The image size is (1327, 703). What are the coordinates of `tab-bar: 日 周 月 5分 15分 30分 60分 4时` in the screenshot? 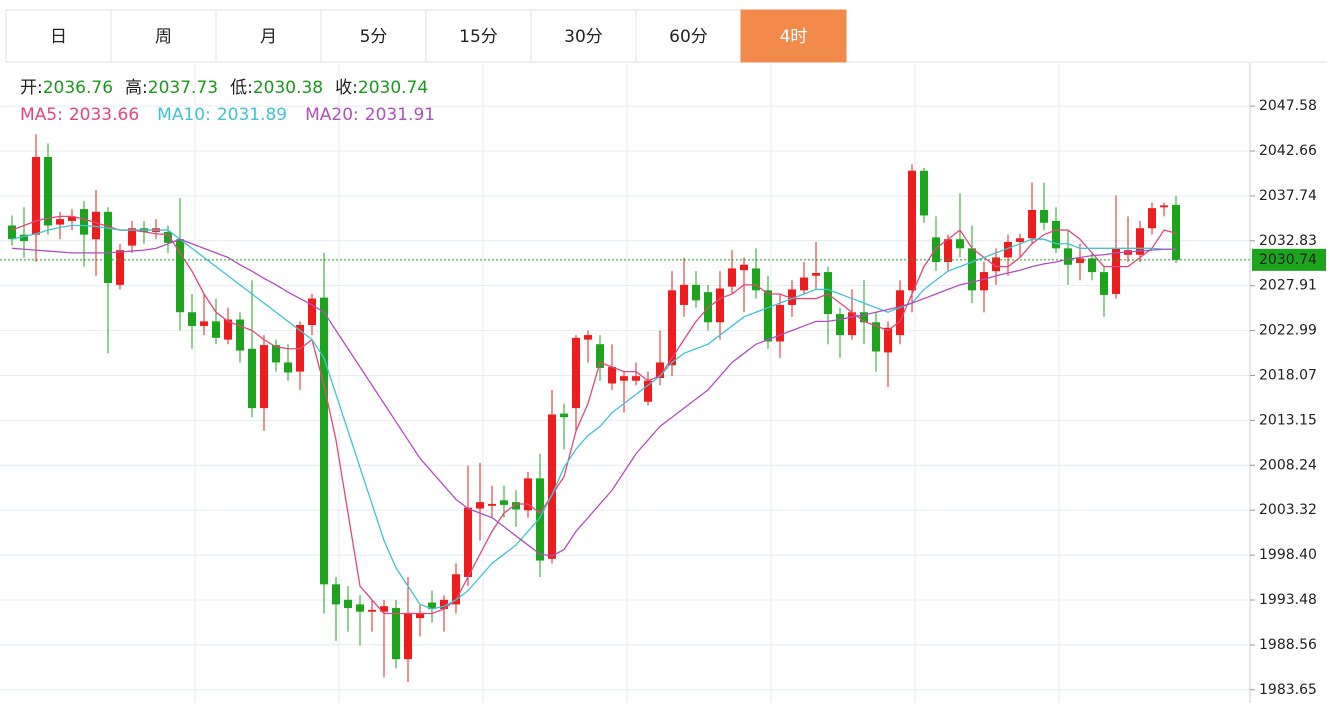 It's located at (666, 36).